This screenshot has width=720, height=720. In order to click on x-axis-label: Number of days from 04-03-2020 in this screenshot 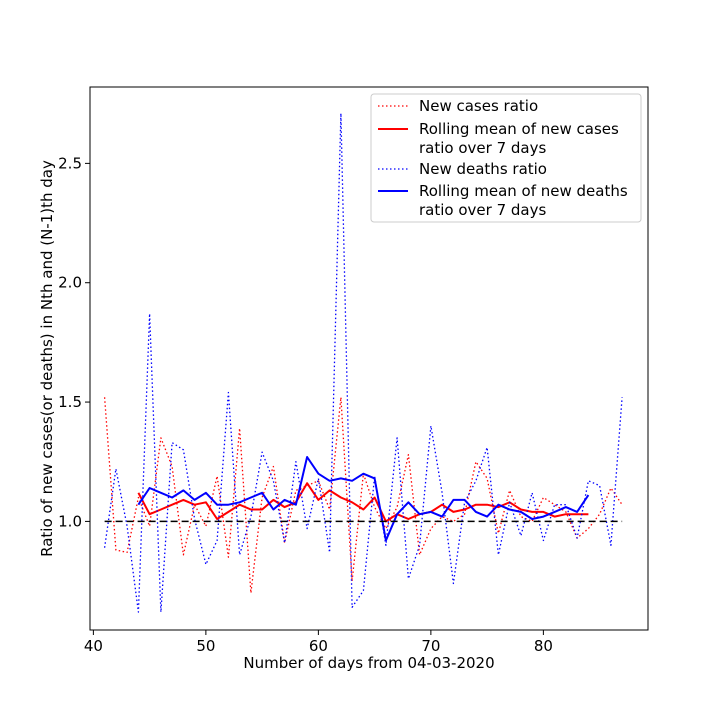, I will do `click(368, 663)`.